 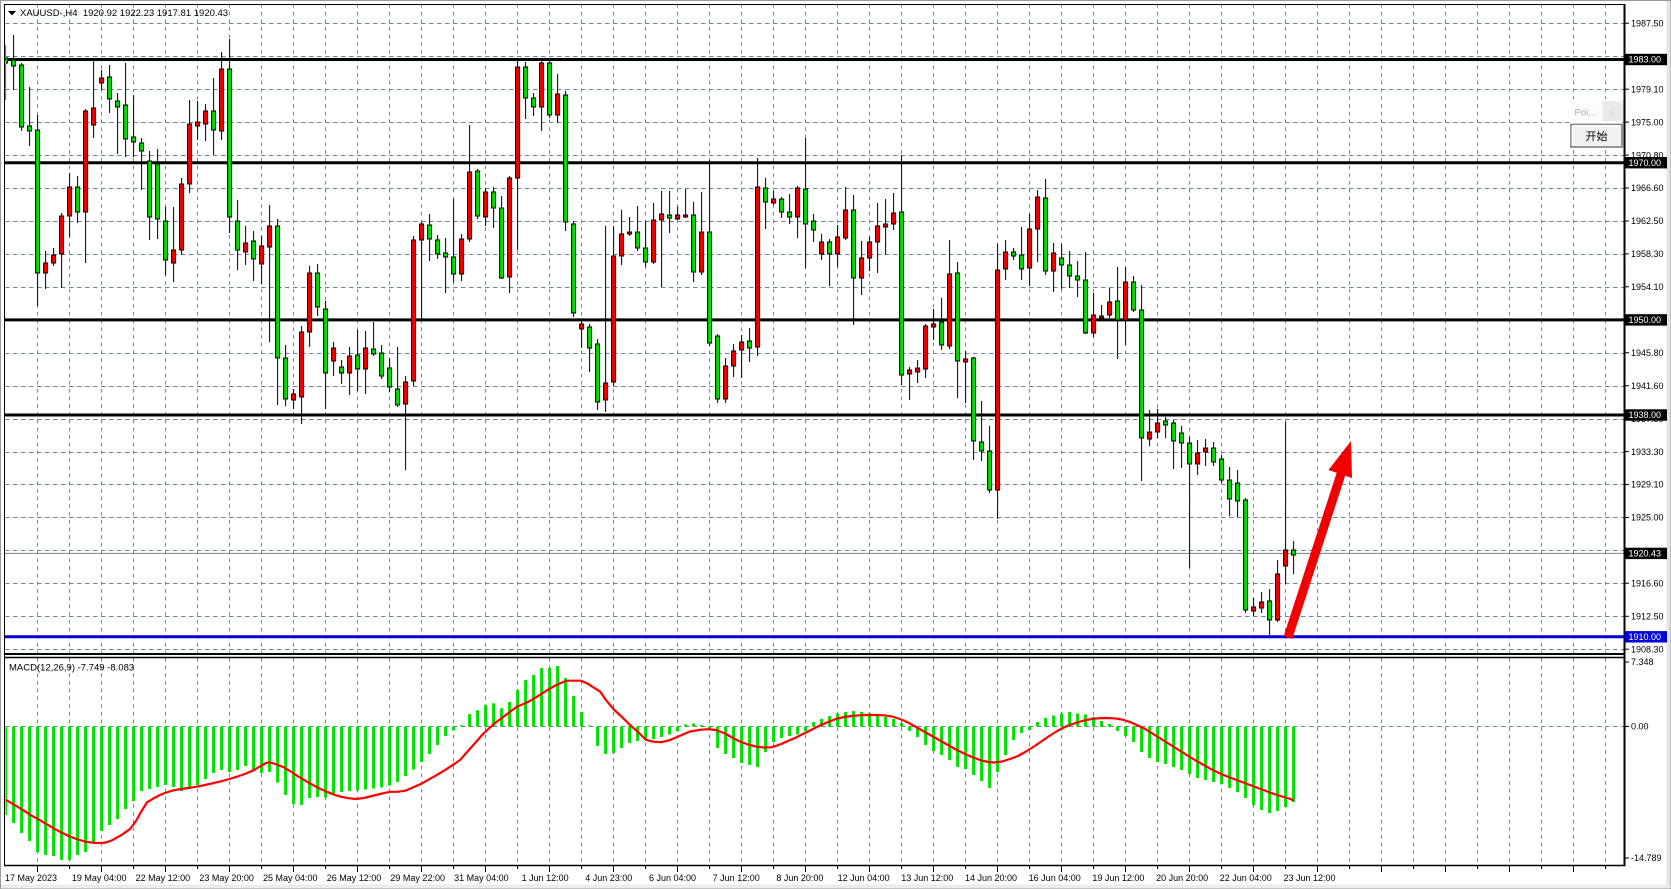 I want to click on svg-text: 4 Jun 23:00, so click(x=608, y=878).